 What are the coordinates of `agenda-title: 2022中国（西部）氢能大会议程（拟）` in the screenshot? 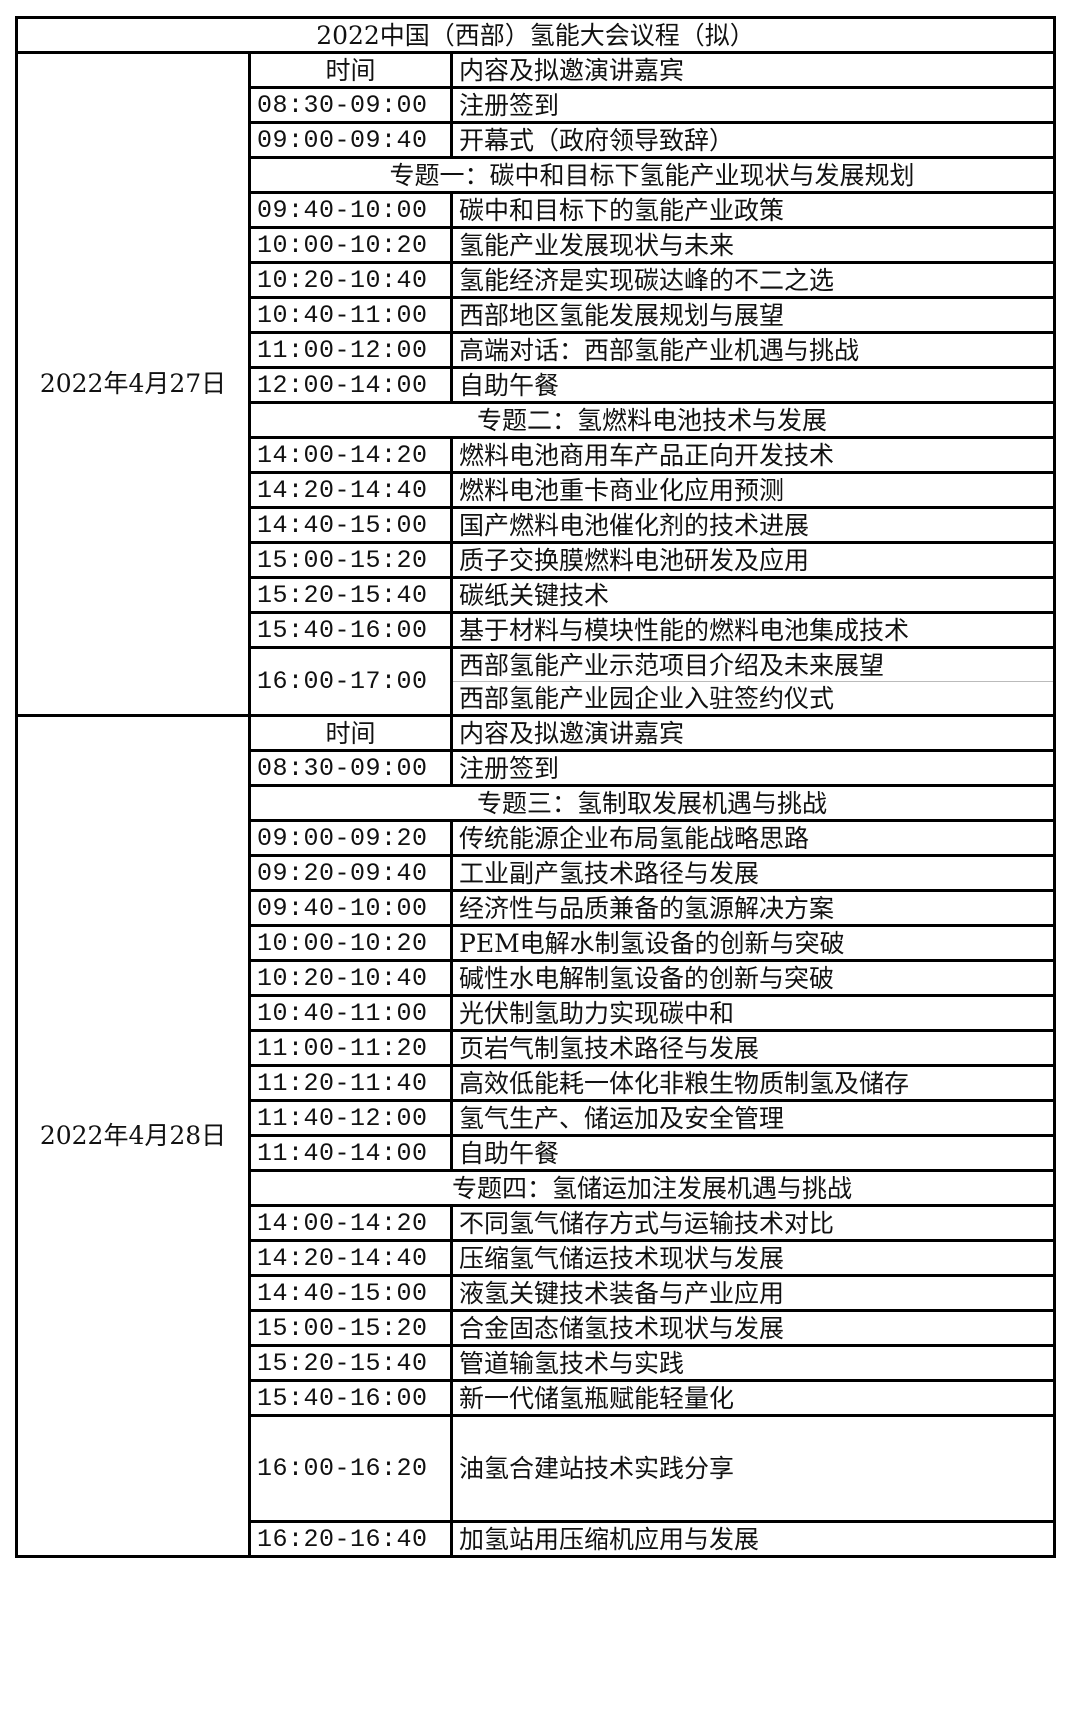 It's located at (535, 35).